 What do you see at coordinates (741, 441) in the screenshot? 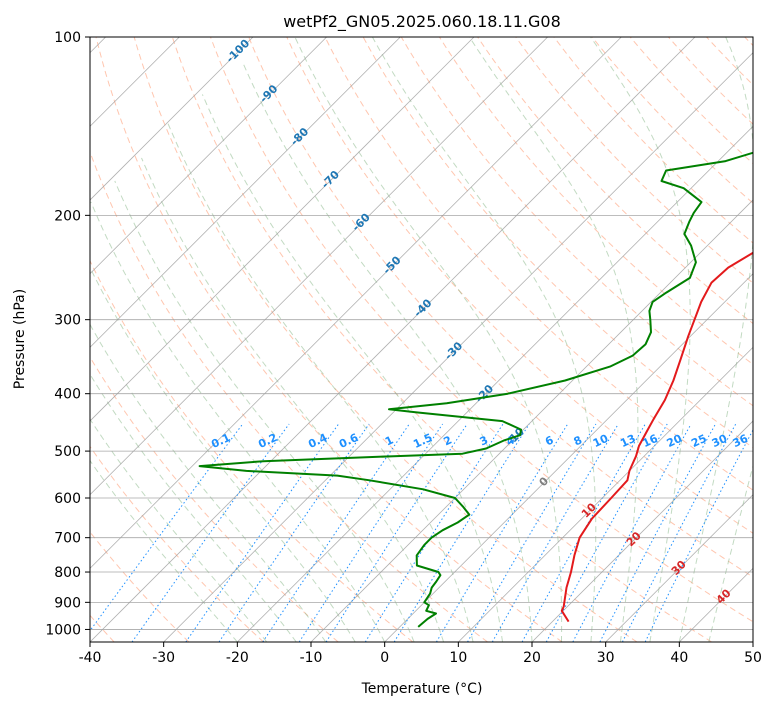
I see `mixing-ratio-label: 36` at bounding box center [741, 441].